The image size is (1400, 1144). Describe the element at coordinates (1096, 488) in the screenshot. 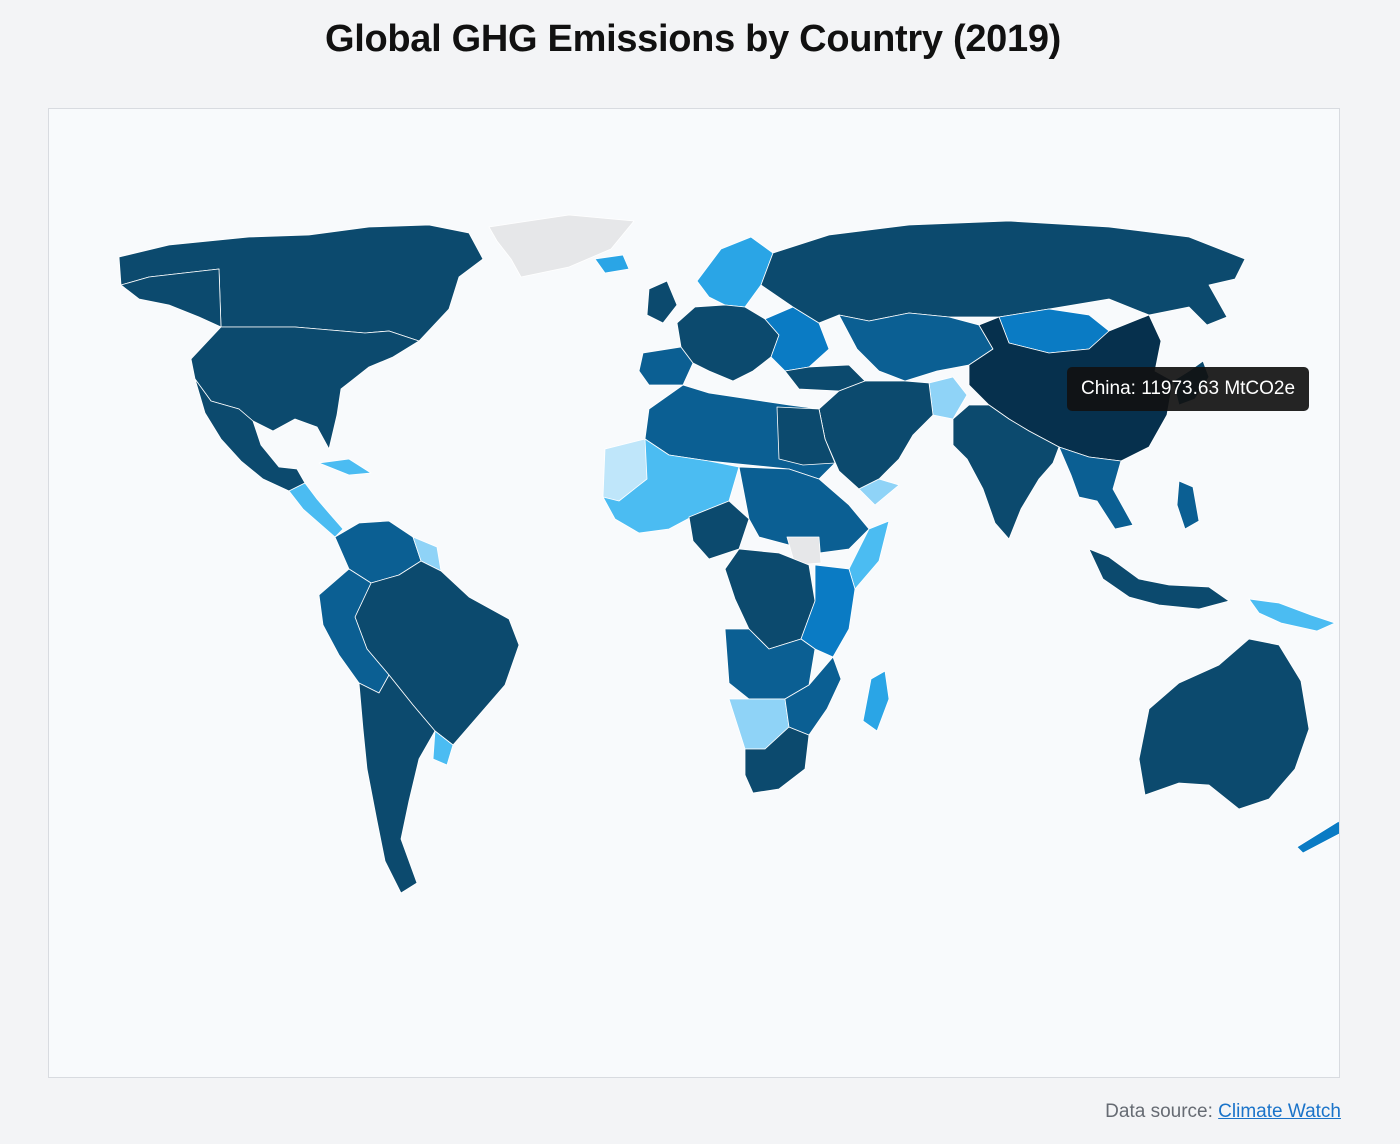

I see `country-southeast-asia` at that location.